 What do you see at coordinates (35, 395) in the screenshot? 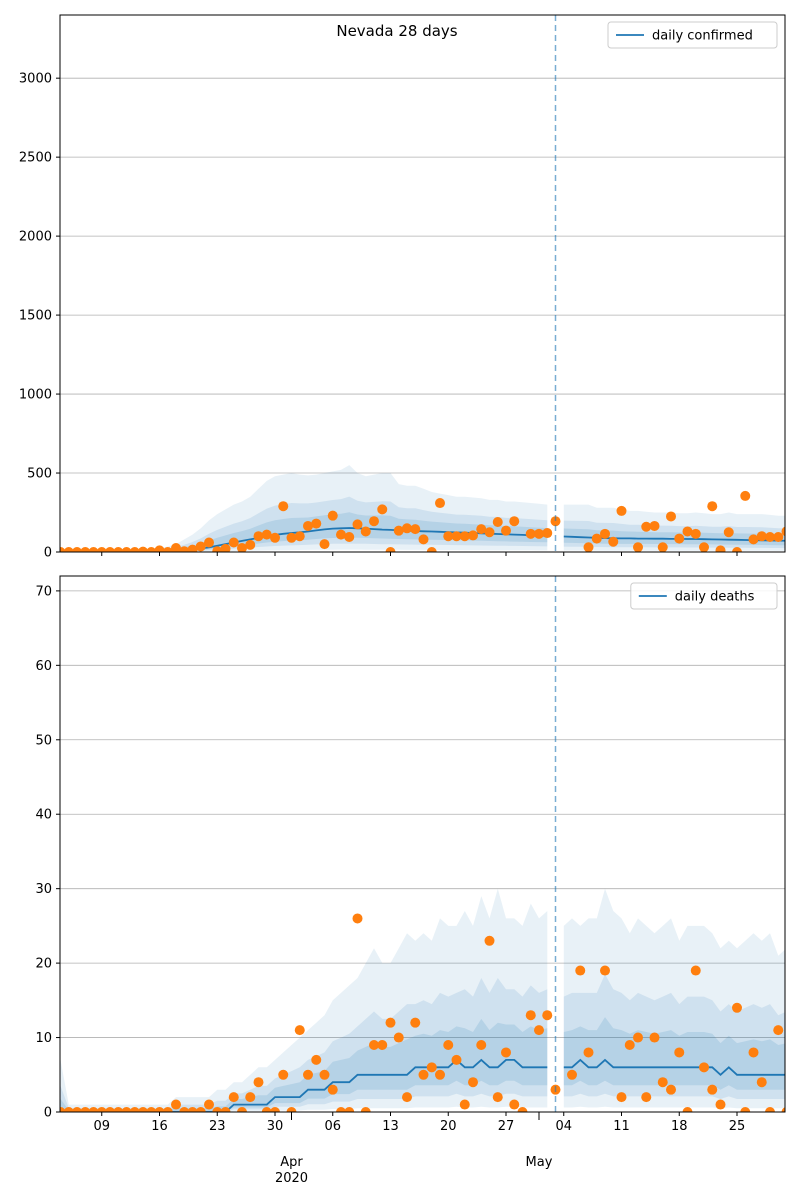
I see `y-tick-label: 1000` at bounding box center [35, 395].